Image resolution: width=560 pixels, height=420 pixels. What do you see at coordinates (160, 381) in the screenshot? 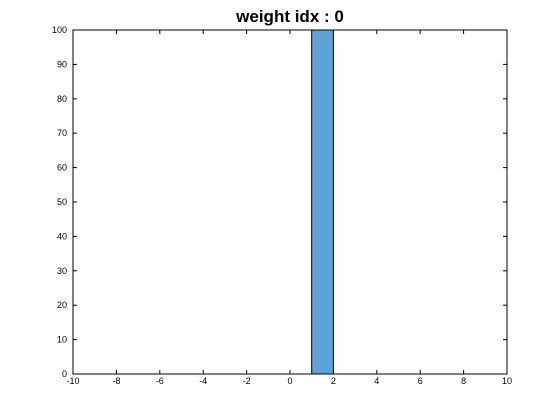
I see `x-tick-label: -6` at bounding box center [160, 381].